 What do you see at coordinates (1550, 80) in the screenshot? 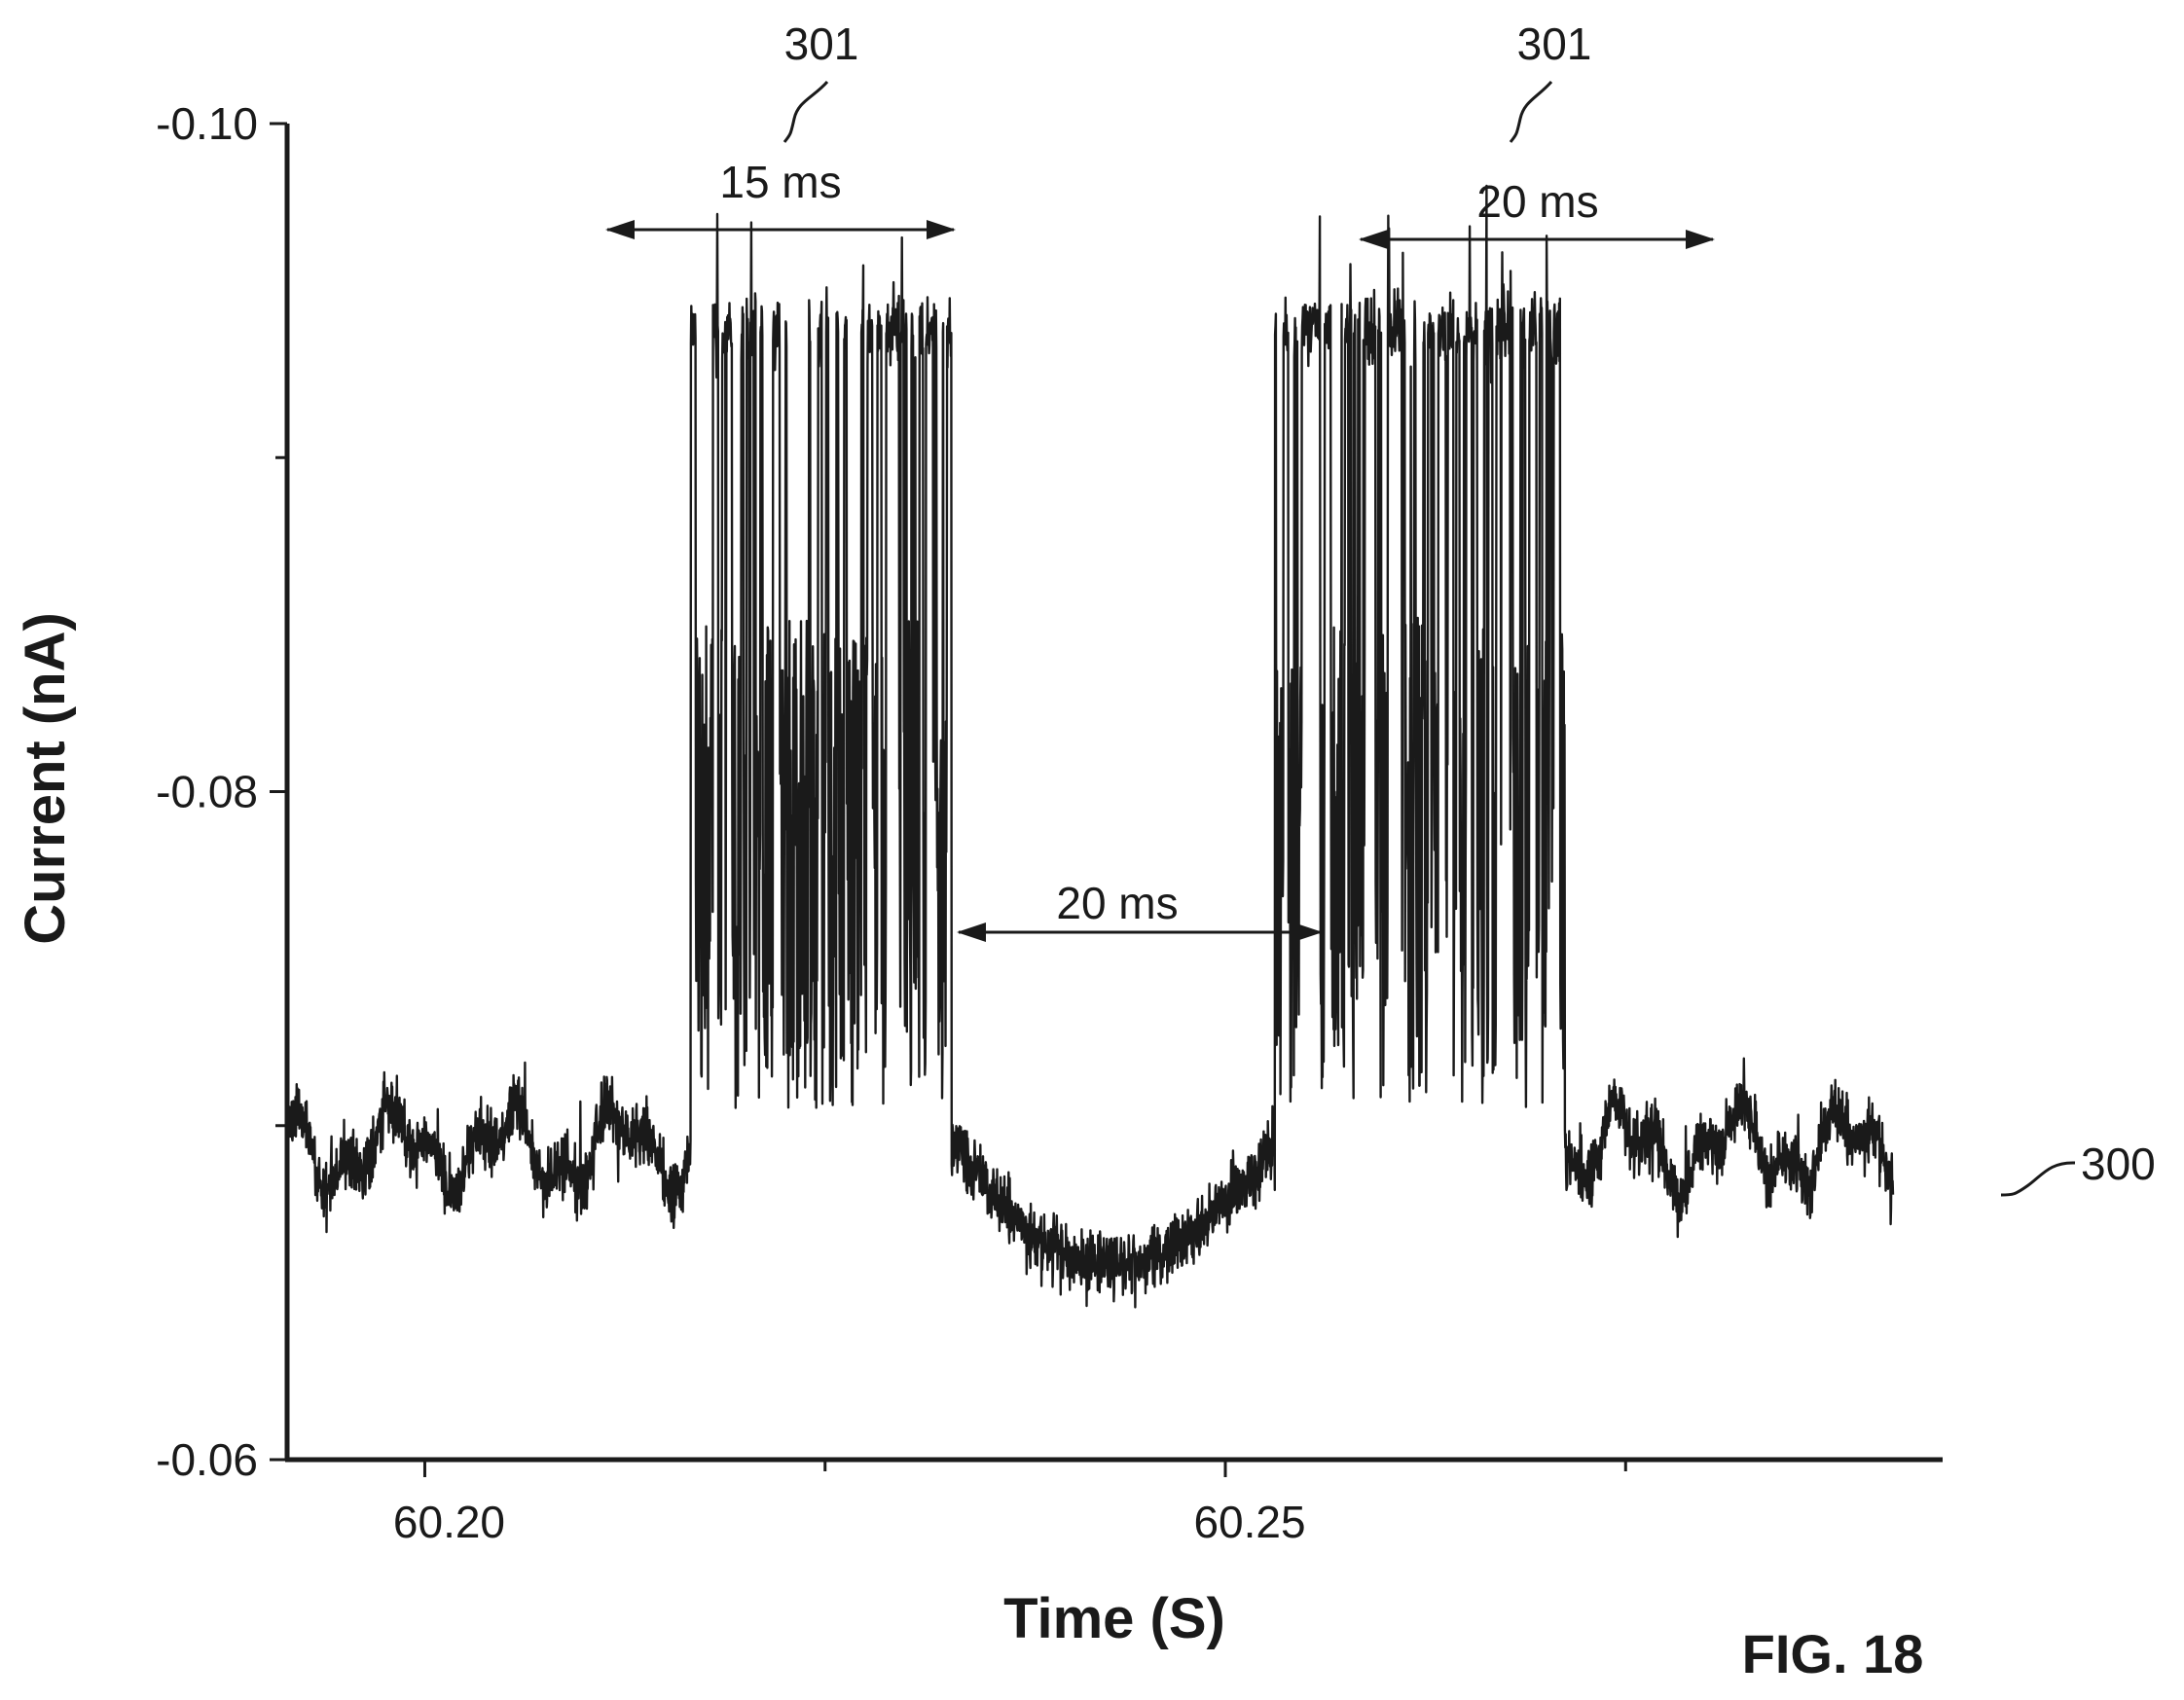
I see `reference-numeral-event-2: 301` at bounding box center [1550, 80].